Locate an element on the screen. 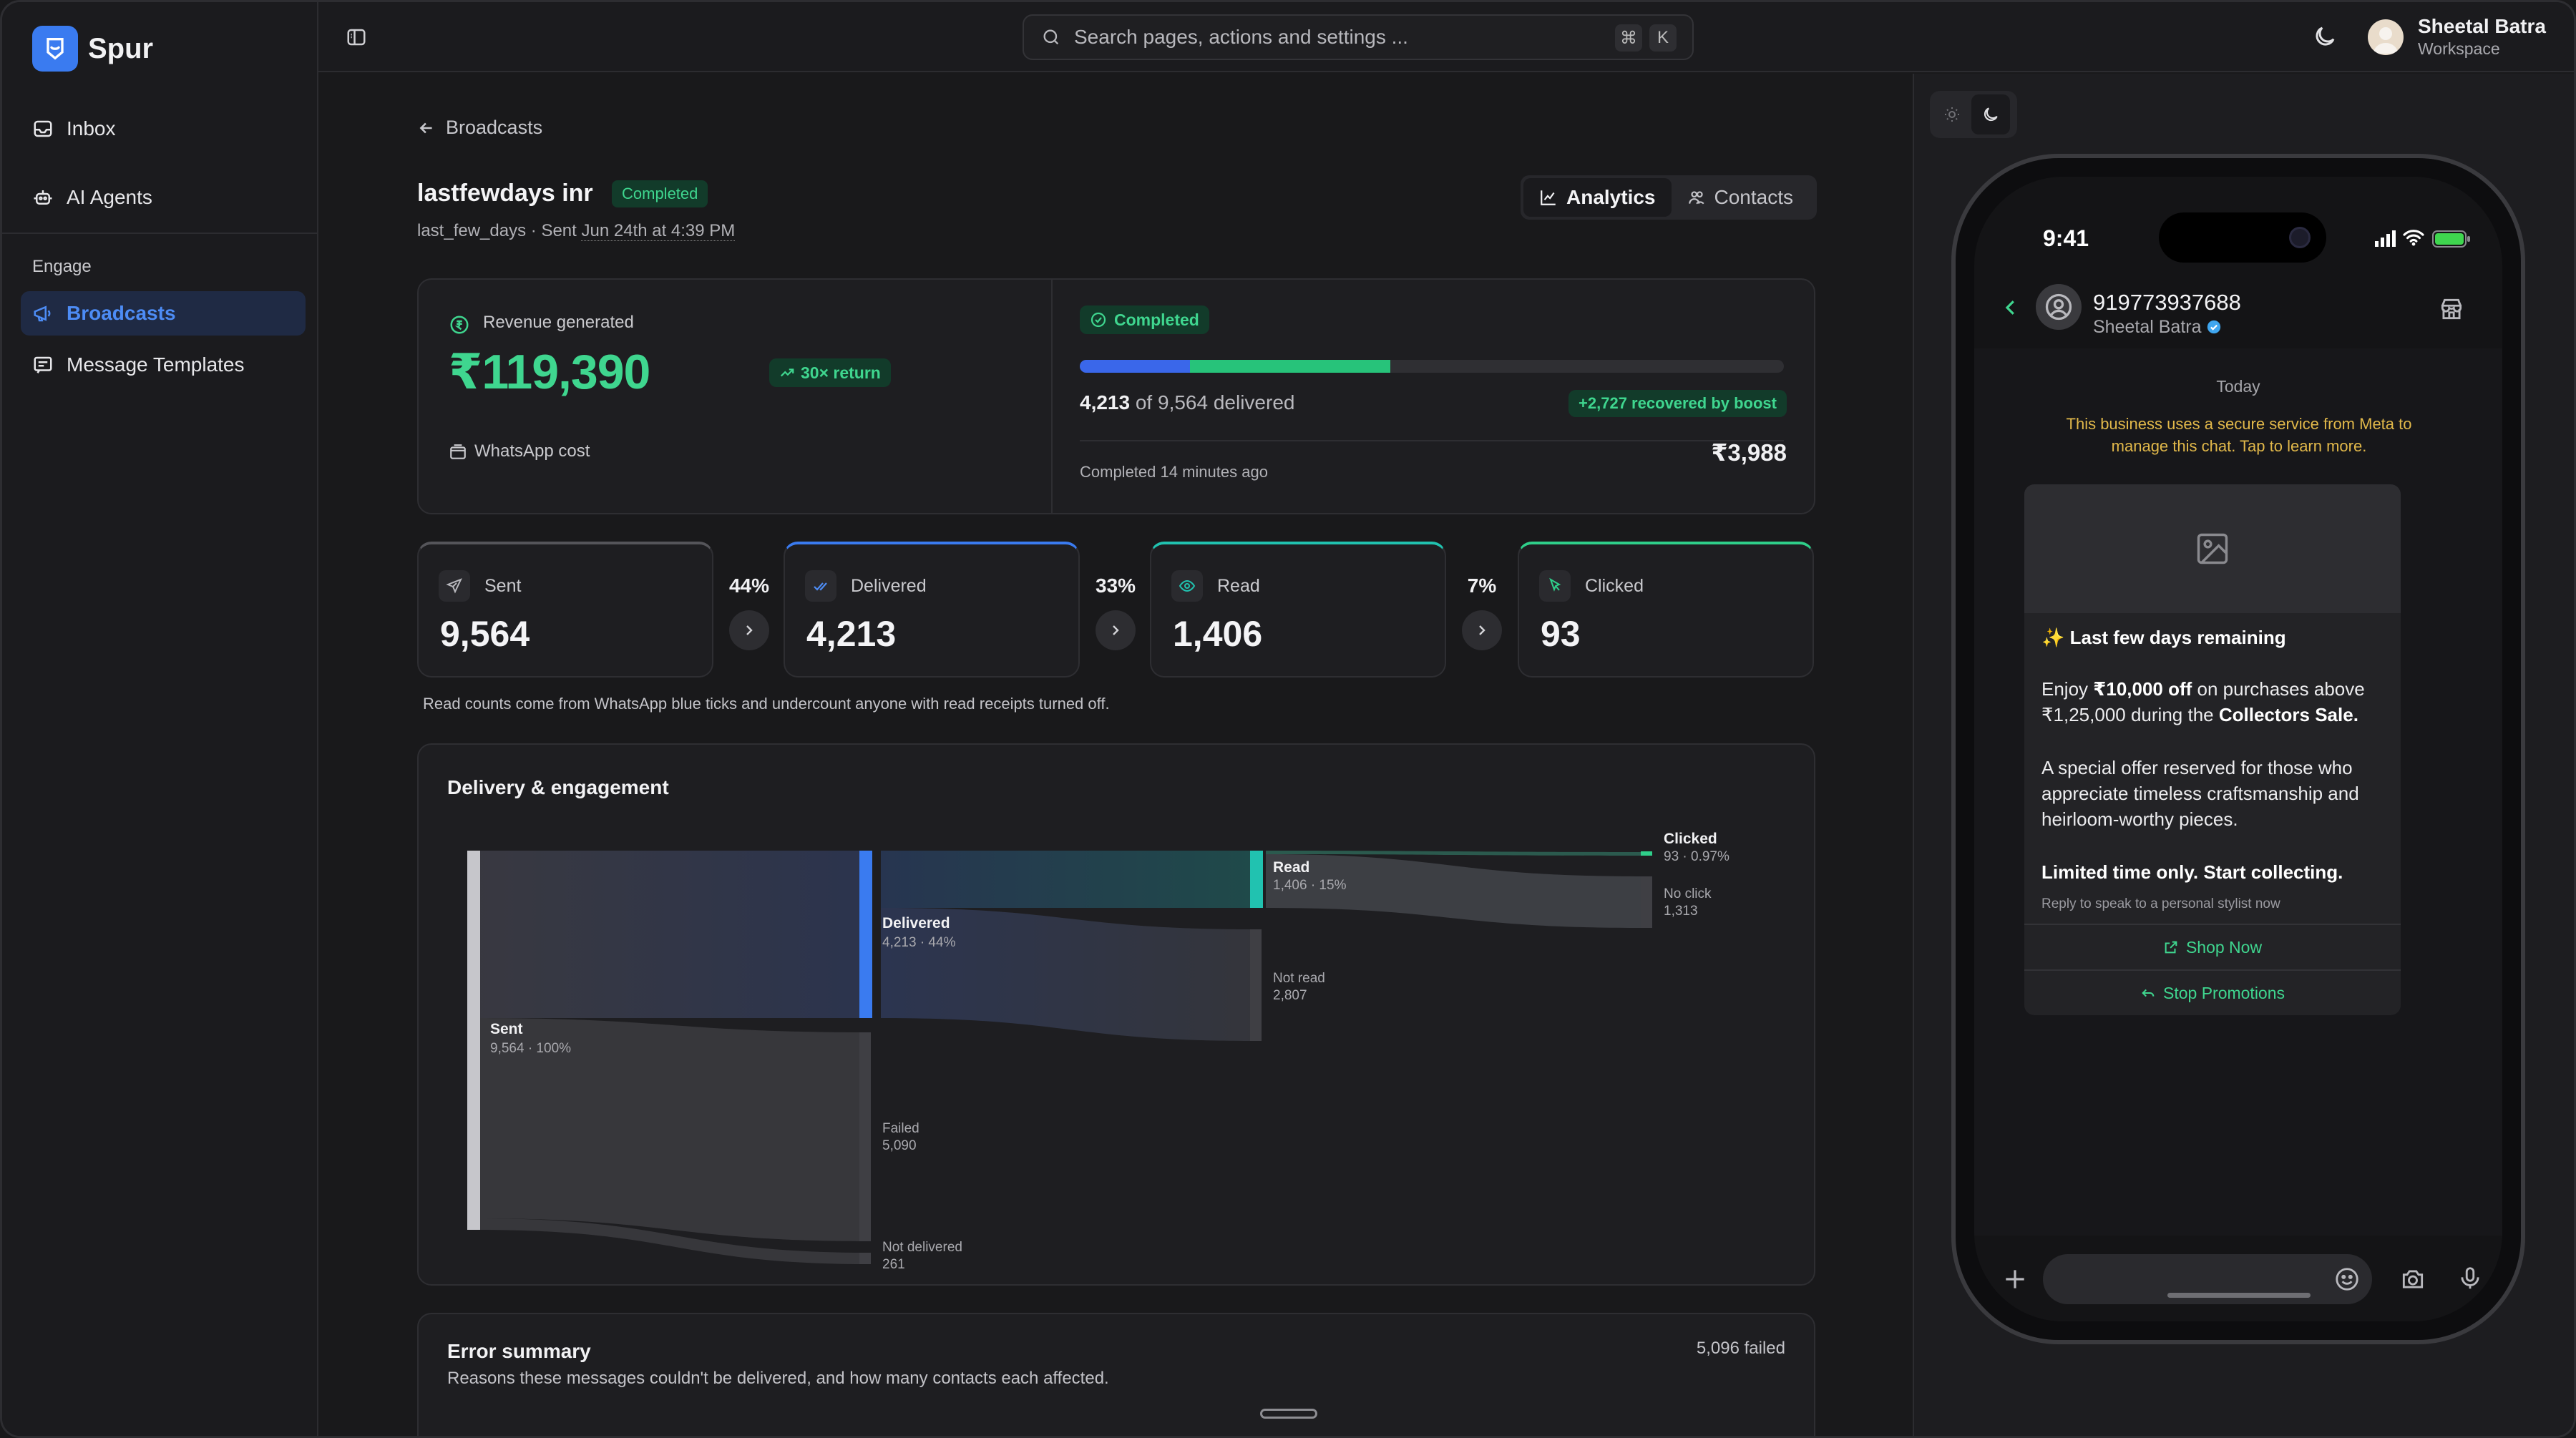 This screenshot has height=1438, width=2576. sidebar-item-broadcasts: Broadcasts is located at coordinates (163, 313).